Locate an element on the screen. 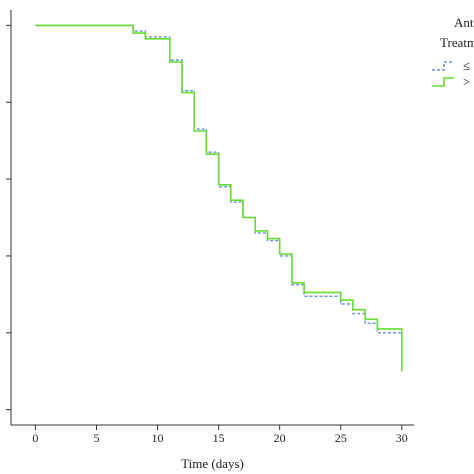  x-tick-label: 10 is located at coordinates (158, 438).